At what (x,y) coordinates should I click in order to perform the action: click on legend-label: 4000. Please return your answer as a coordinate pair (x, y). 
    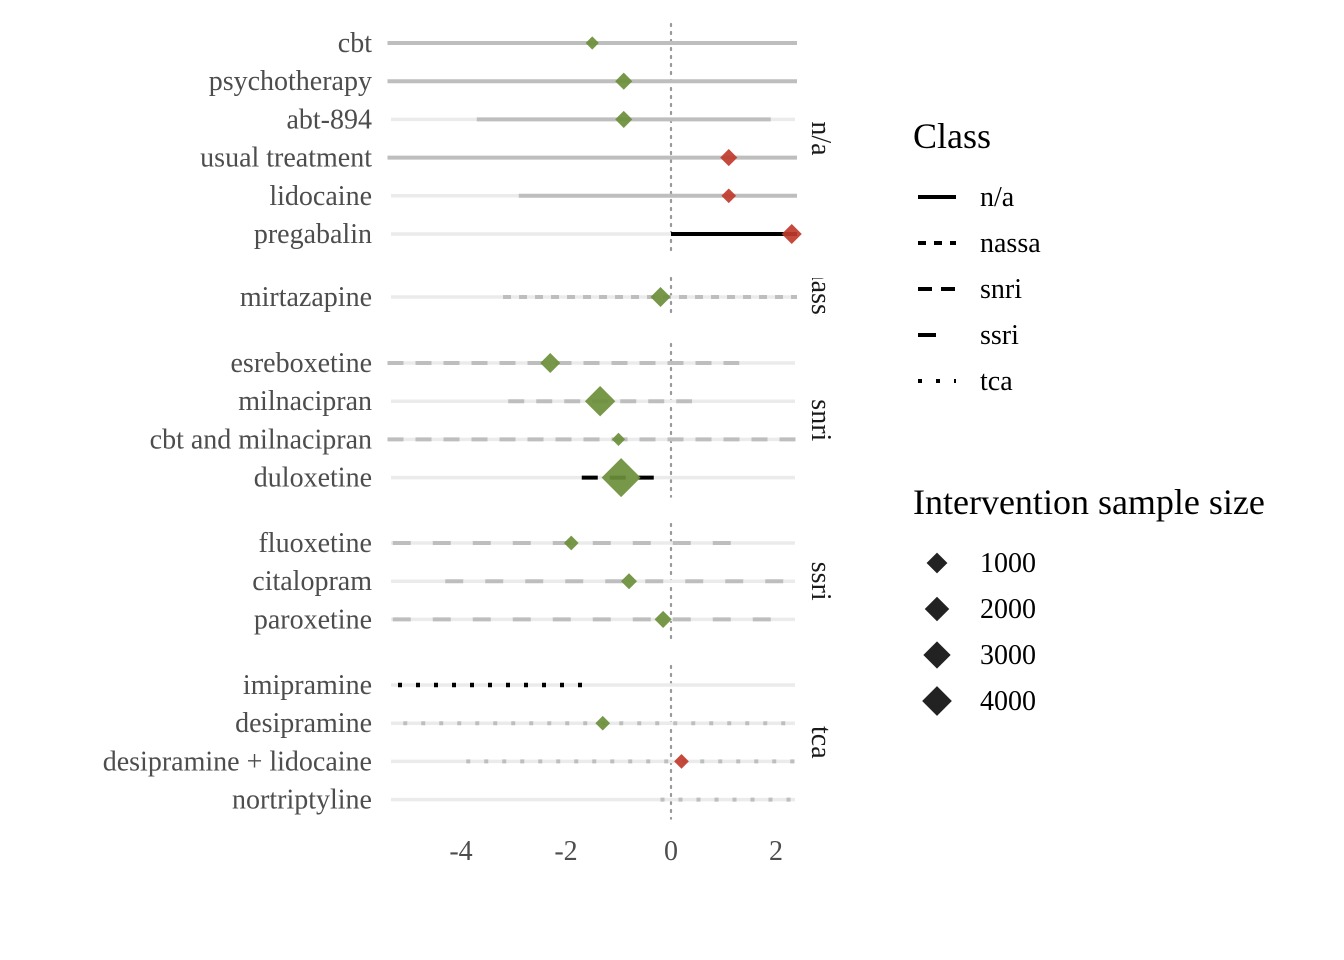
    Looking at the image, I should click on (1008, 701).